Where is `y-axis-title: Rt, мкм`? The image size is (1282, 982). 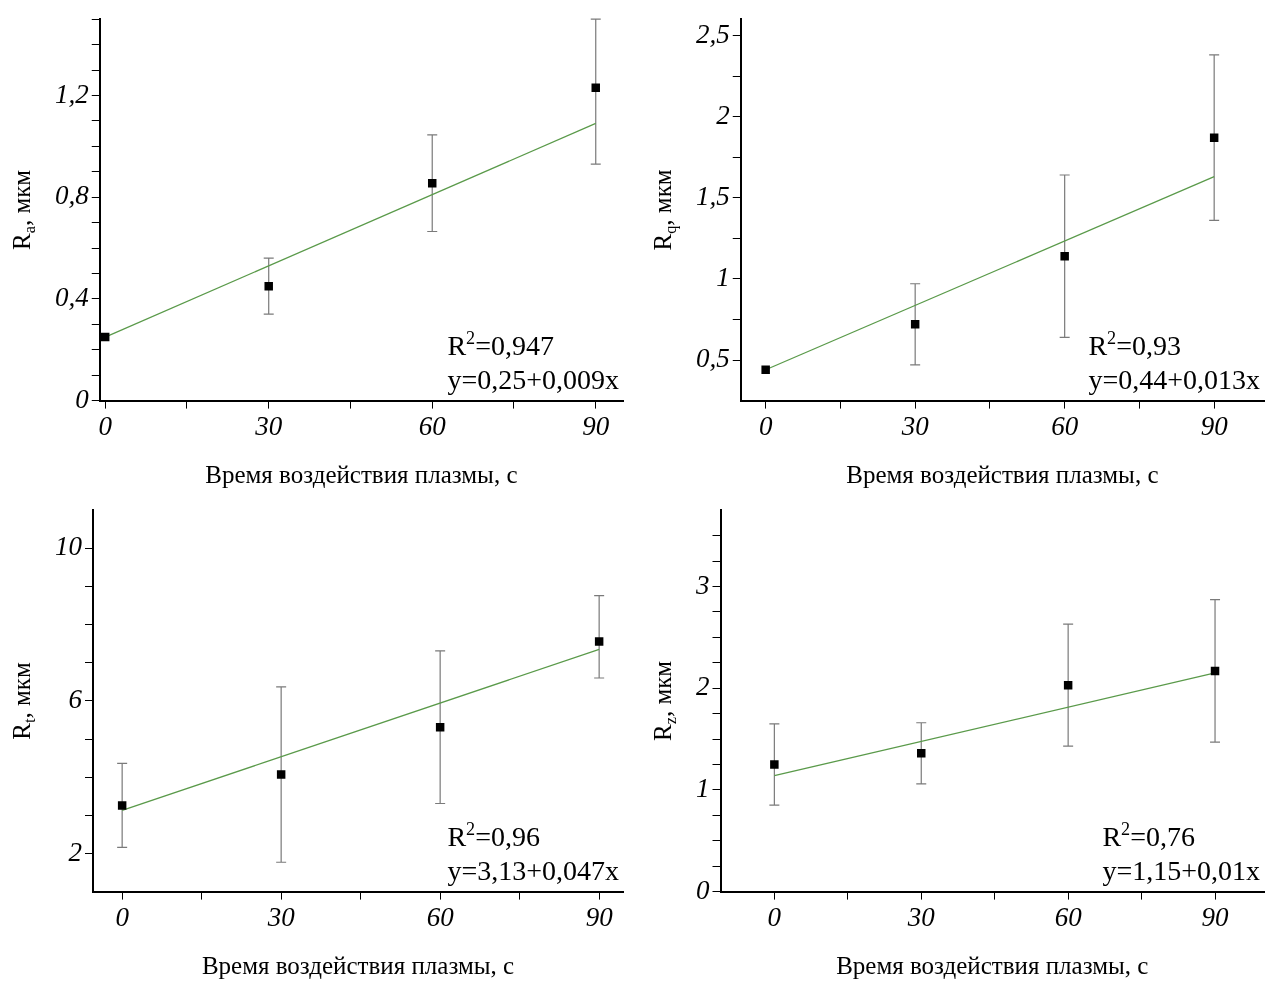 y-axis-title: Rt, мкм is located at coordinates (23, 700).